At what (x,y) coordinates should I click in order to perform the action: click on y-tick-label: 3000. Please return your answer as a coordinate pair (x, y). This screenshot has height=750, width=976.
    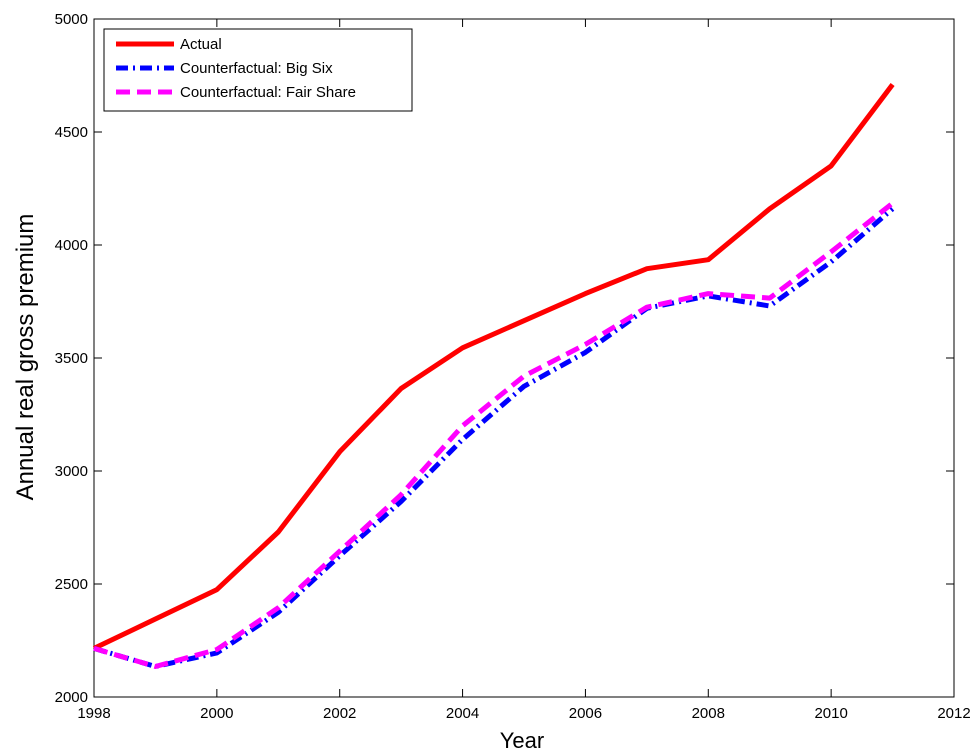
    Looking at the image, I should click on (71, 471).